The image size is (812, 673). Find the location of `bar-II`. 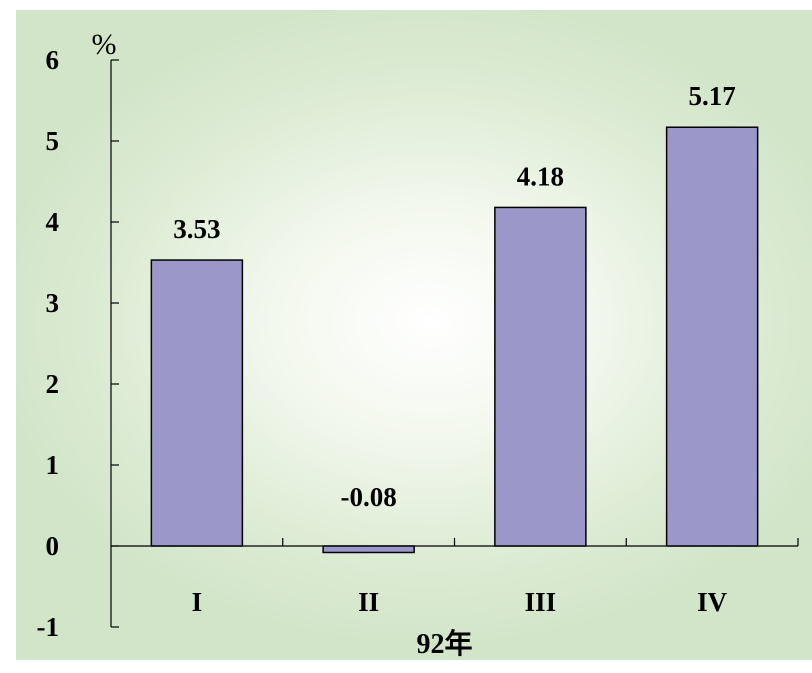

bar-II is located at coordinates (368, 549).